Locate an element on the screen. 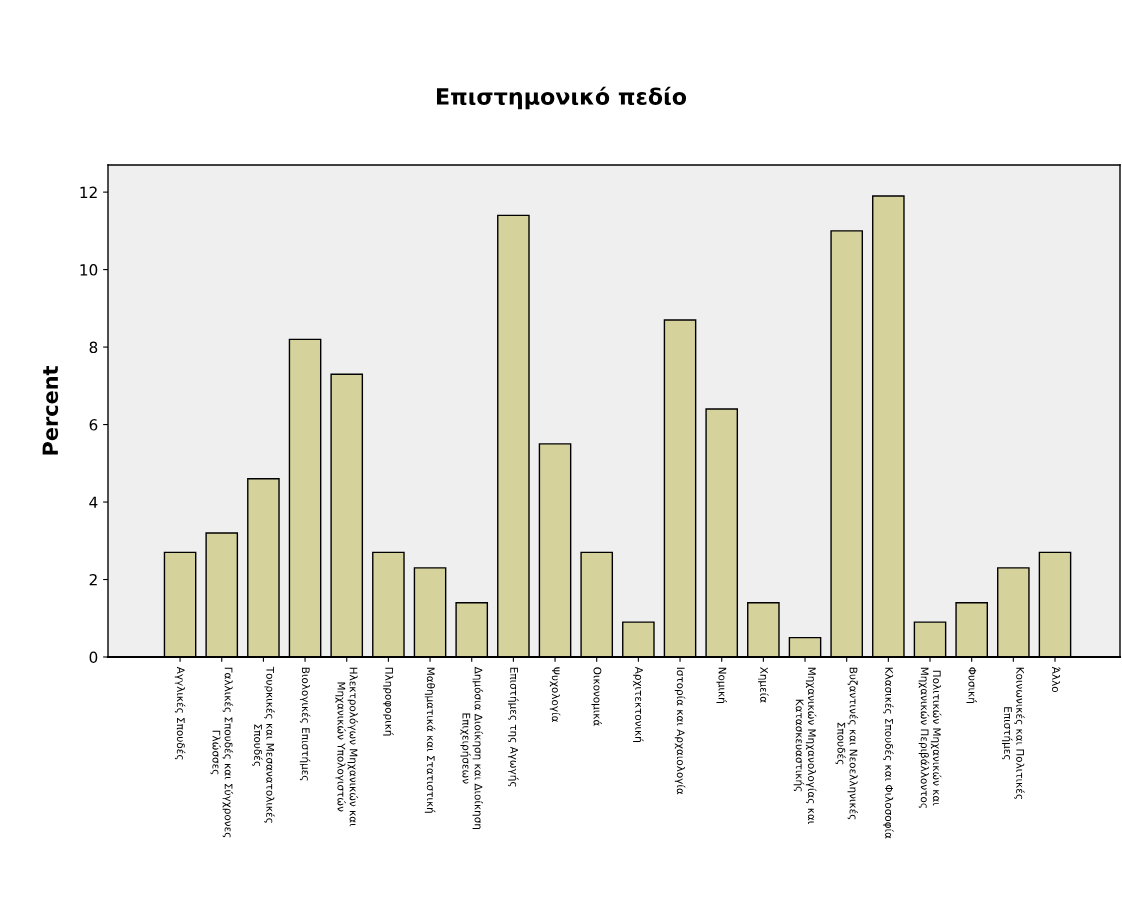 The image size is (1122, 897). x-tick-label: Επιστήμες της Αγωγής is located at coordinates (513, 727).